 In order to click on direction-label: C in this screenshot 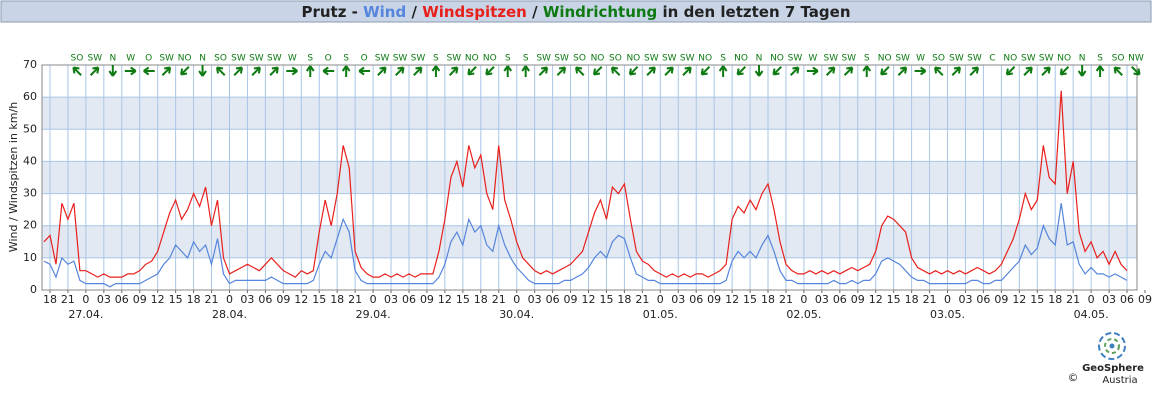, I will do `click(992, 59)`.